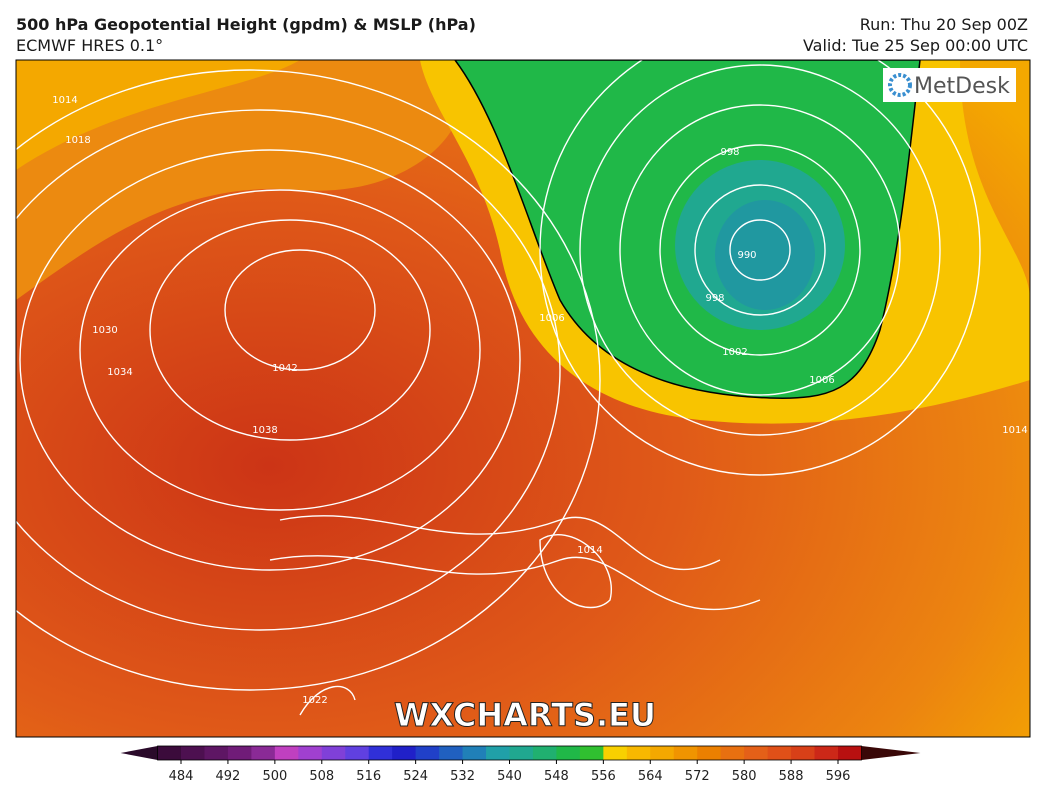  What do you see at coordinates (274, 776) in the screenshot?
I see `colorbar-tick-label: 500` at bounding box center [274, 776].